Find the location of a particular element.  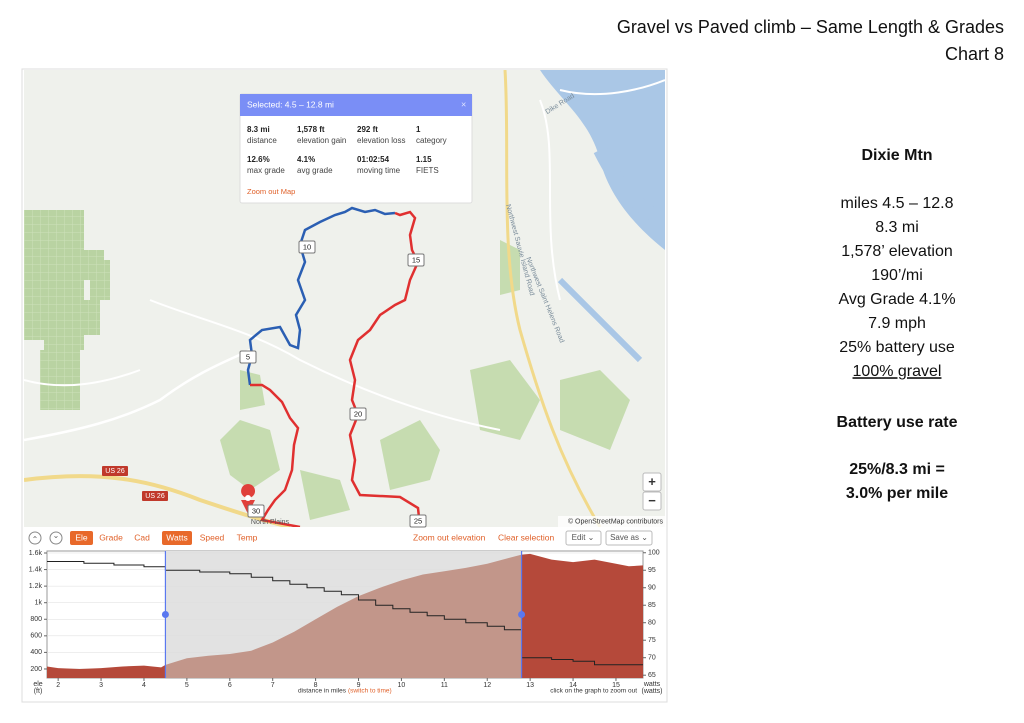

save-button is located at coordinates (629, 538).